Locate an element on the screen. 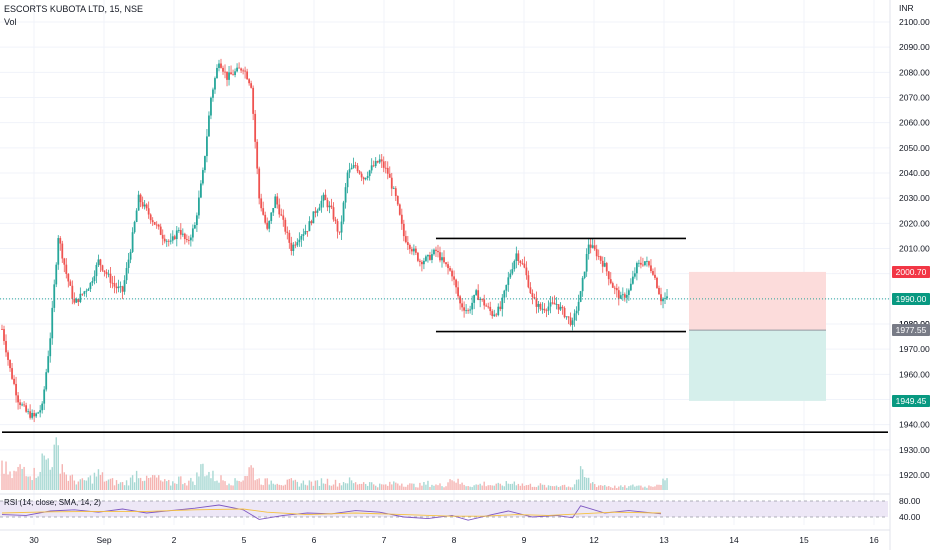  price-tick-label: 2010.00 is located at coordinates (914, 249).